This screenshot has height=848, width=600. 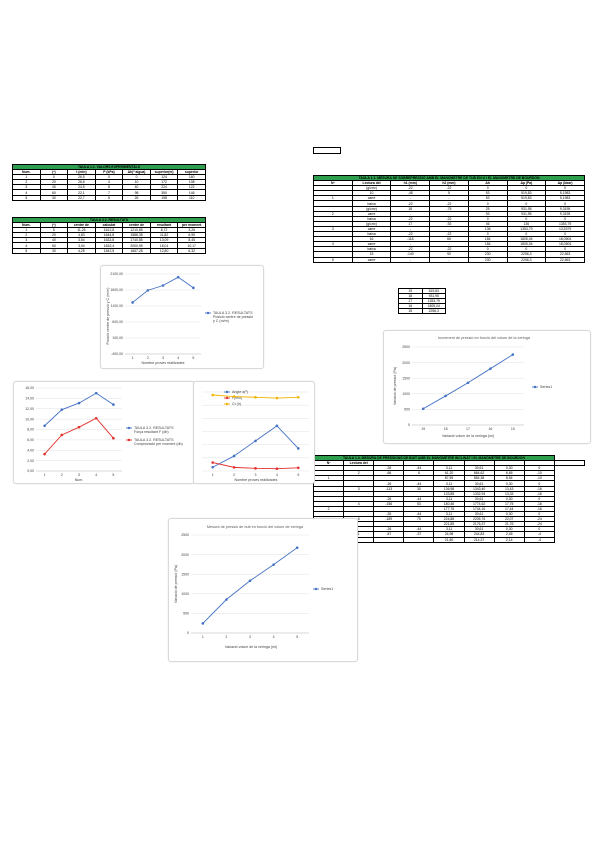 I want to click on cell: 1542,5, so click(x=109, y=250).